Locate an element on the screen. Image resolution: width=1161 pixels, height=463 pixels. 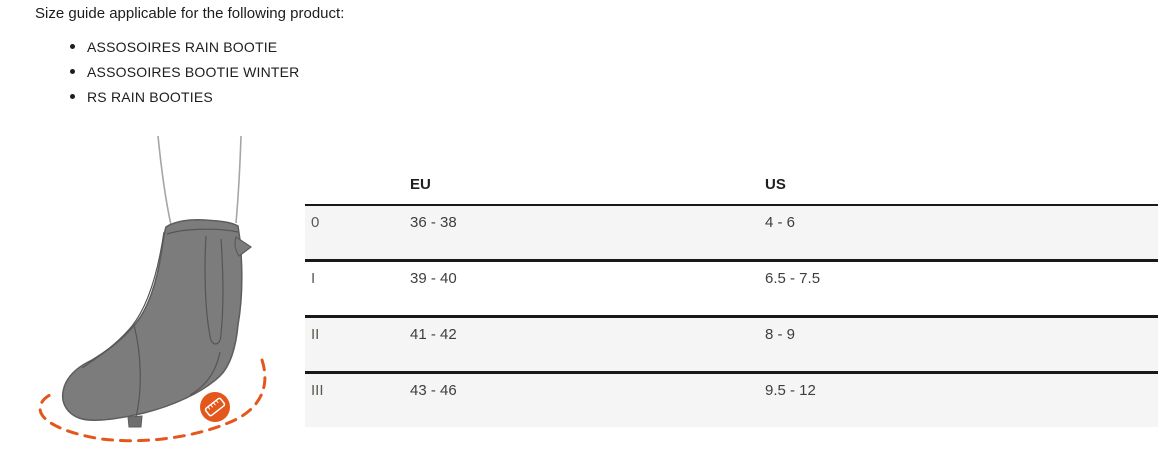
product-item: RS RAIN BOOTIES is located at coordinates (185, 97).